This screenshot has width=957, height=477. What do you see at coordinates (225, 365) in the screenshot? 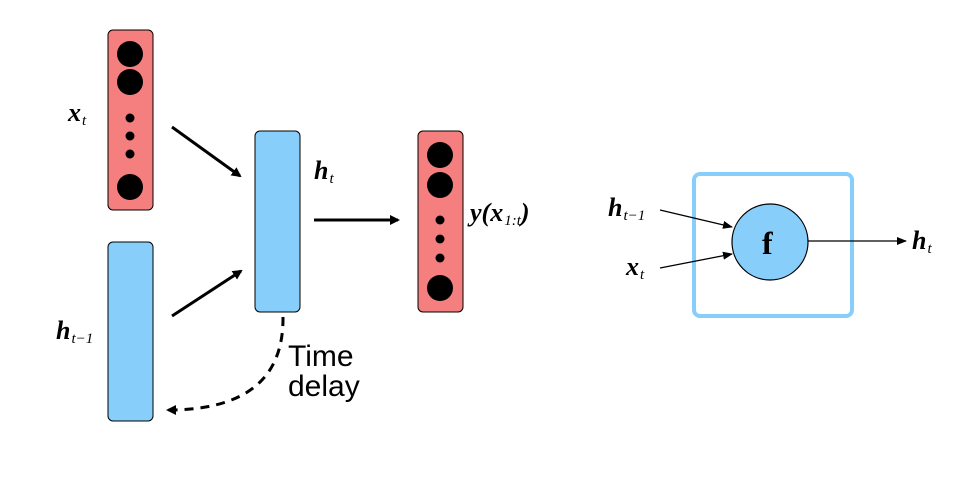
I see `time-delay-arrow` at bounding box center [225, 365].